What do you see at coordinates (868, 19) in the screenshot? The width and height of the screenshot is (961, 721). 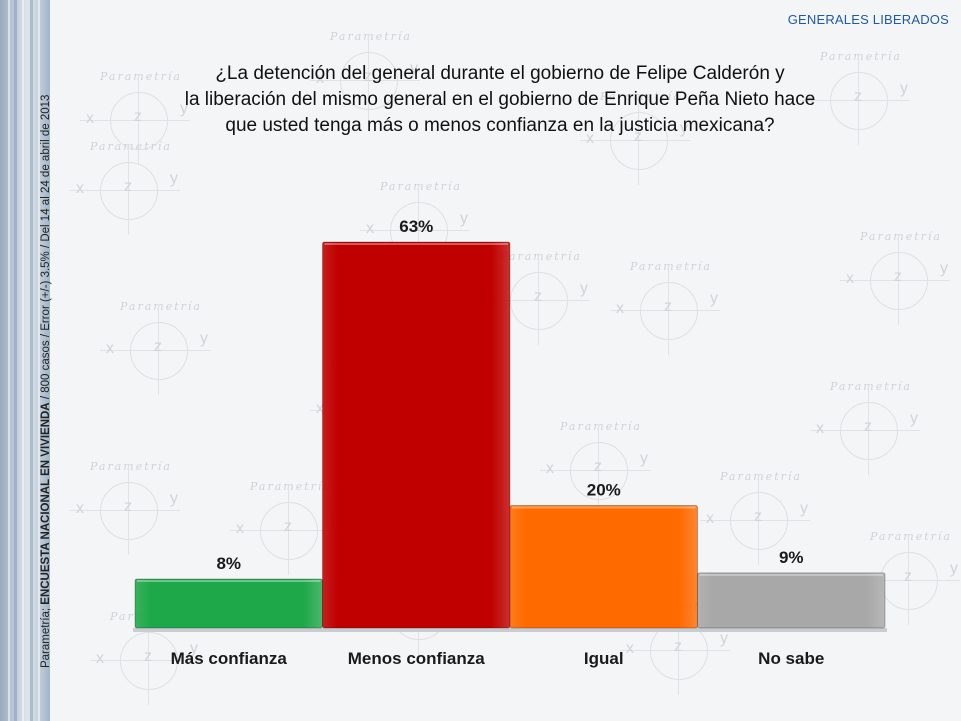 I see `section-label: GENERALES LIBERADOS` at bounding box center [868, 19].